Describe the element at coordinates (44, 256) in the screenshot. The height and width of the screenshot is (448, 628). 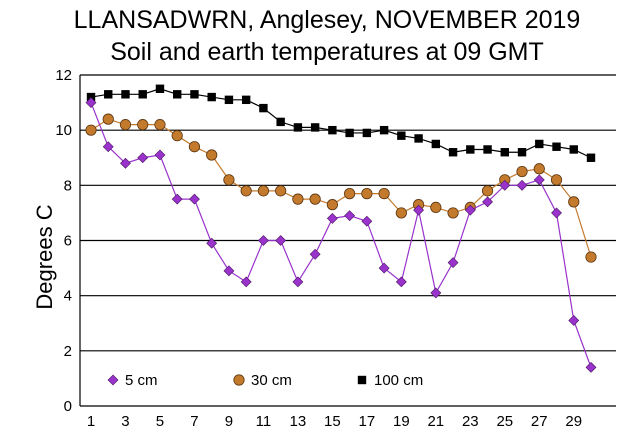
I see `y-axis-label: Degrees C` at that location.